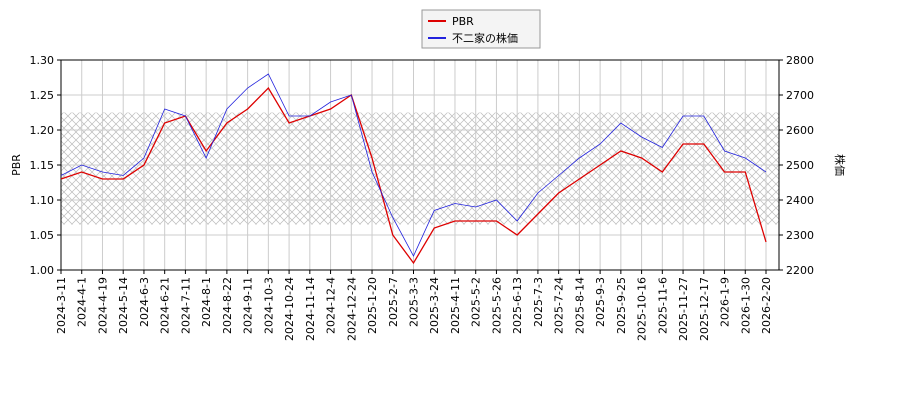 Image resolution: width=900 pixels, height=400 pixels. What do you see at coordinates (800, 270) in the screenshot?
I see `y2-tick-label: 2200` at bounding box center [800, 270].